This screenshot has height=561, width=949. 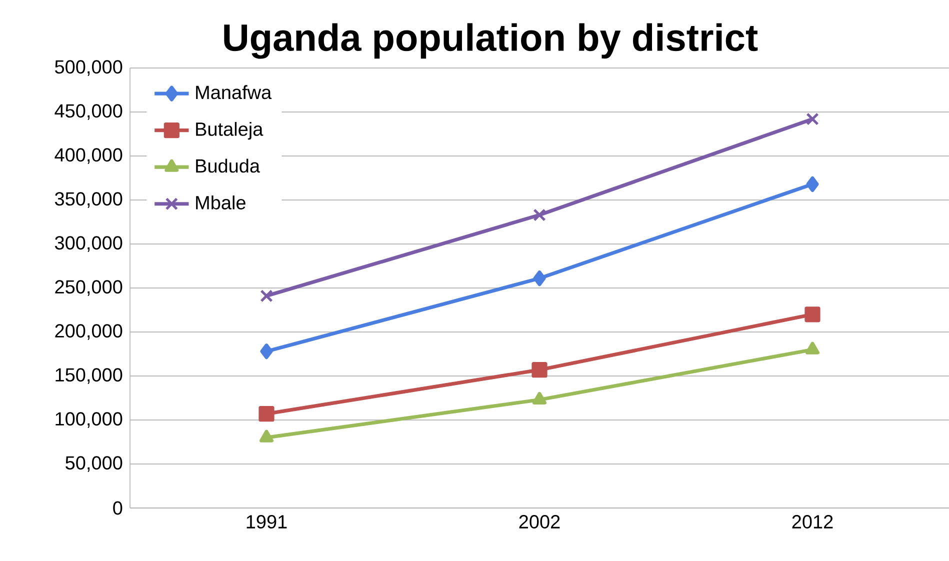 What do you see at coordinates (491, 41) in the screenshot?
I see `chart-title: Uganda population by district` at bounding box center [491, 41].